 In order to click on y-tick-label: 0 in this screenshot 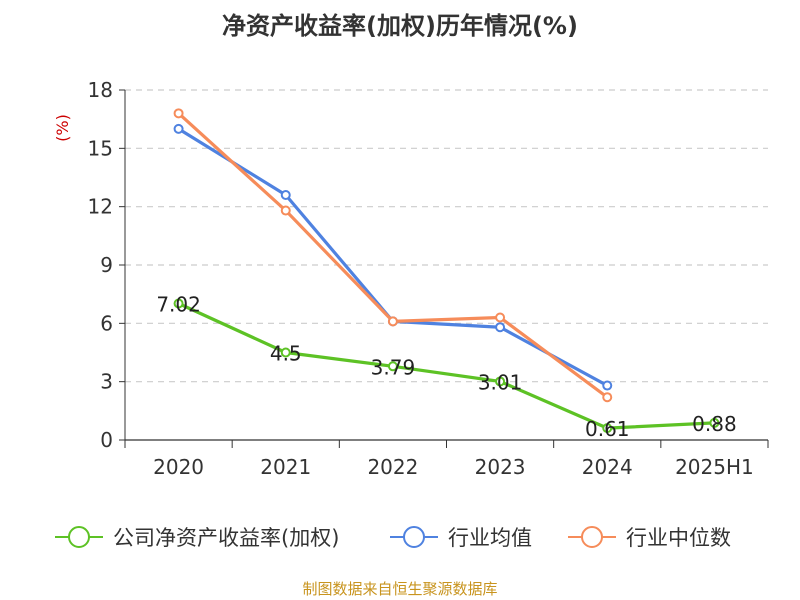, I will do `click(106, 440)`.